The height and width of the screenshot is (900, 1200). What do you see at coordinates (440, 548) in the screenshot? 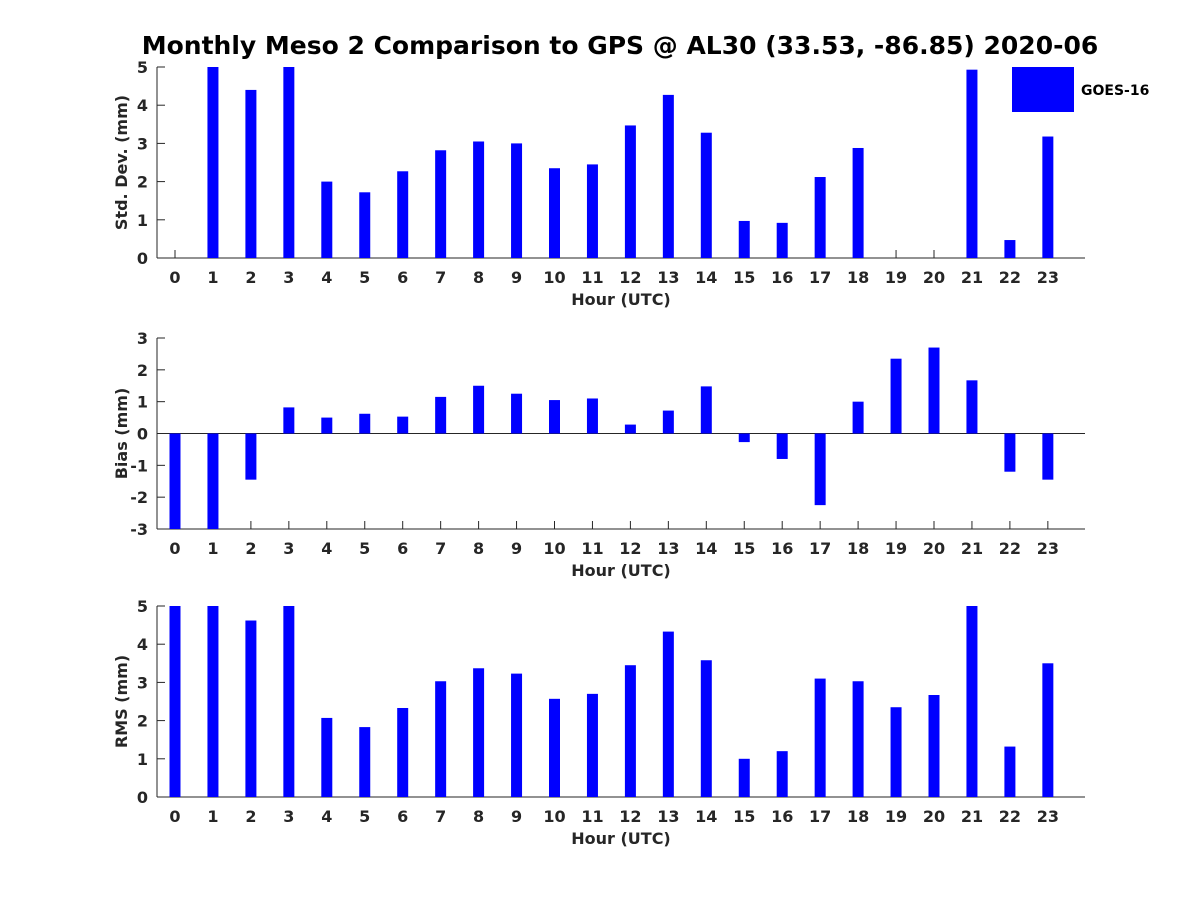
I see `x-tick-label: 7` at bounding box center [440, 548].